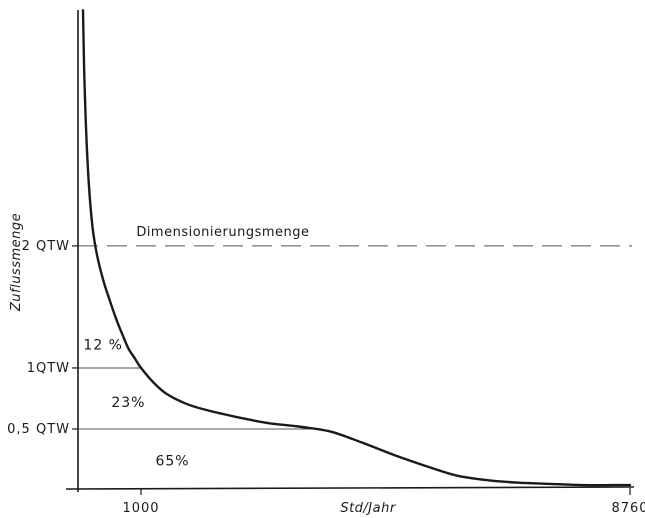  I want to click on x-tick-label: 8760, so click(628, 508).